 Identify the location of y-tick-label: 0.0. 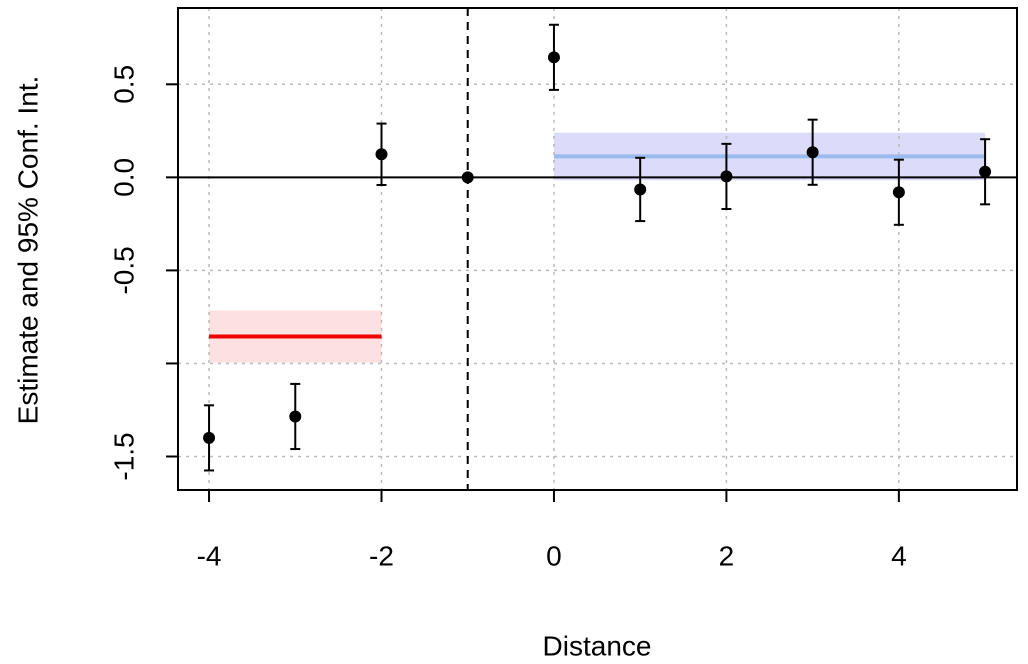
(123, 177).